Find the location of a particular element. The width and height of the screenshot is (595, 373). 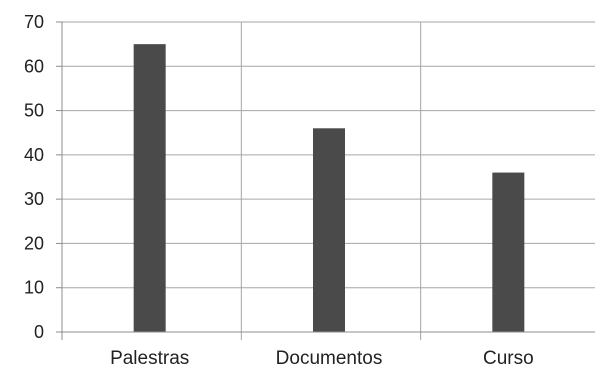

y-tick-label-20: 20 is located at coordinates (34, 243).